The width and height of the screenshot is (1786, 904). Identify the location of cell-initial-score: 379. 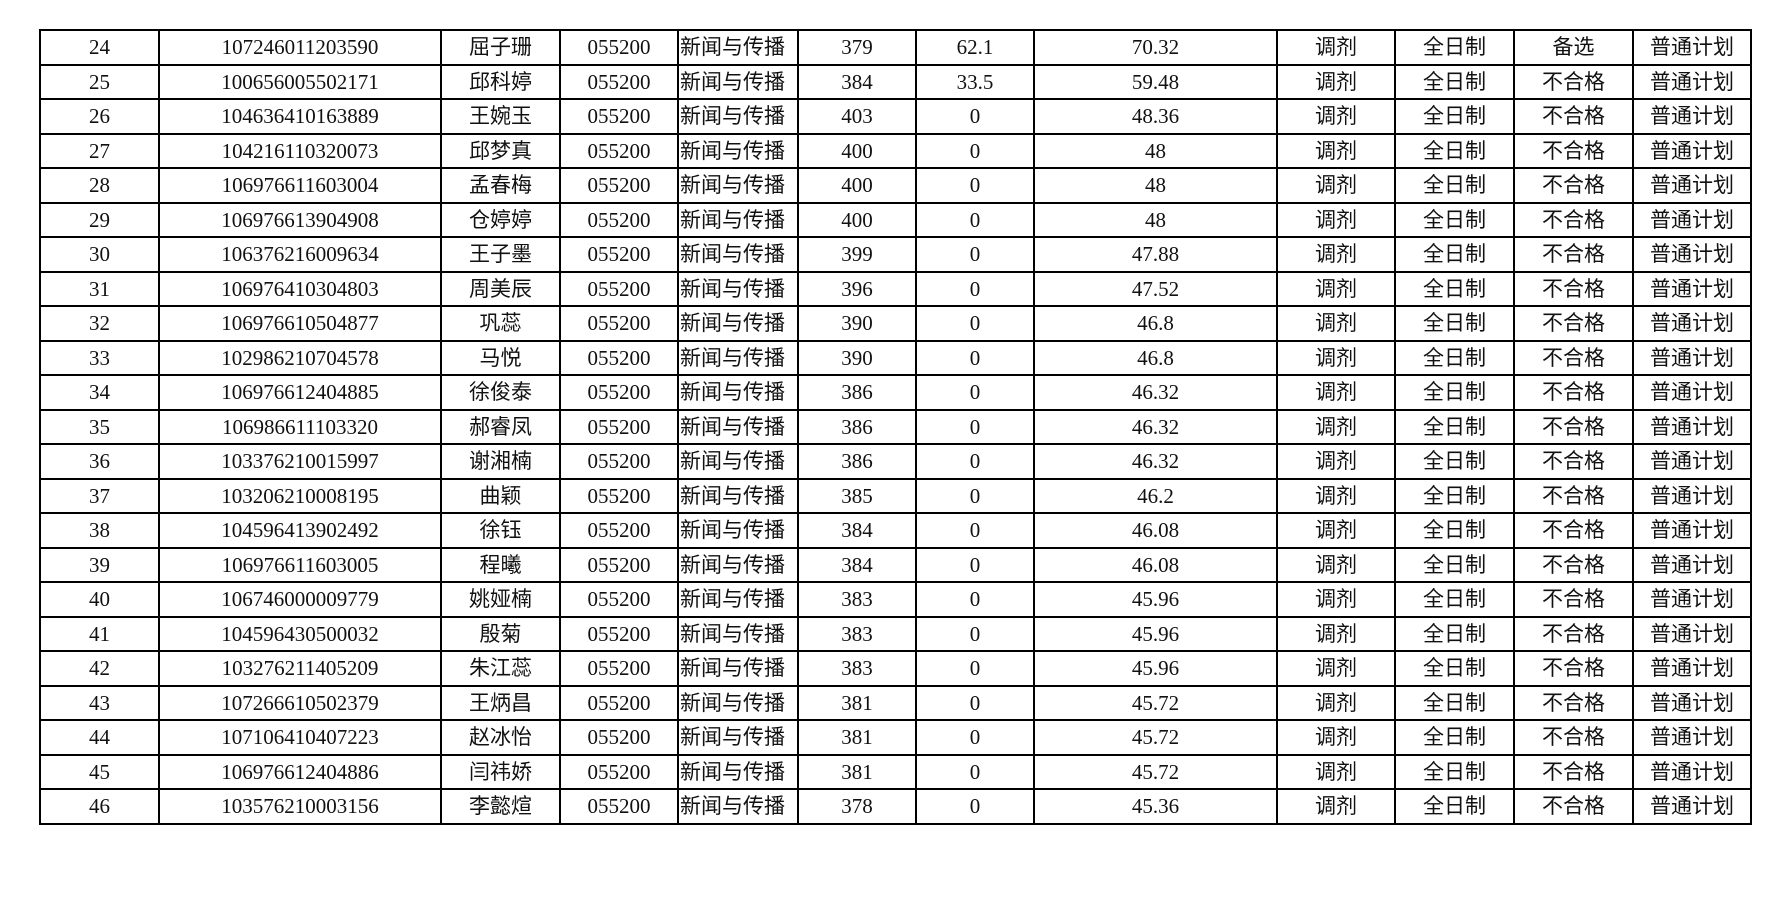
(857, 47).